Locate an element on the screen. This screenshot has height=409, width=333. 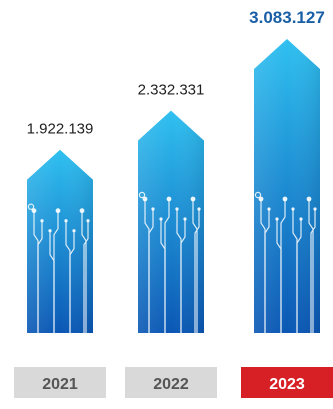
category-label-2023: 2023 is located at coordinates (287, 384).